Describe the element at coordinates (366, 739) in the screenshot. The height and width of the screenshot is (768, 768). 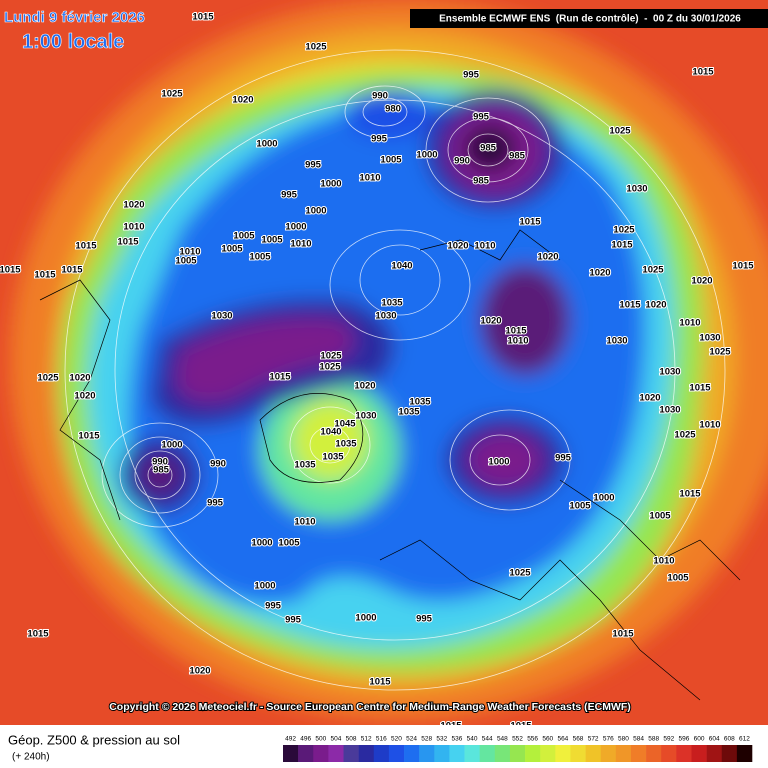
I see `colorbar-tick-label: 512` at that location.